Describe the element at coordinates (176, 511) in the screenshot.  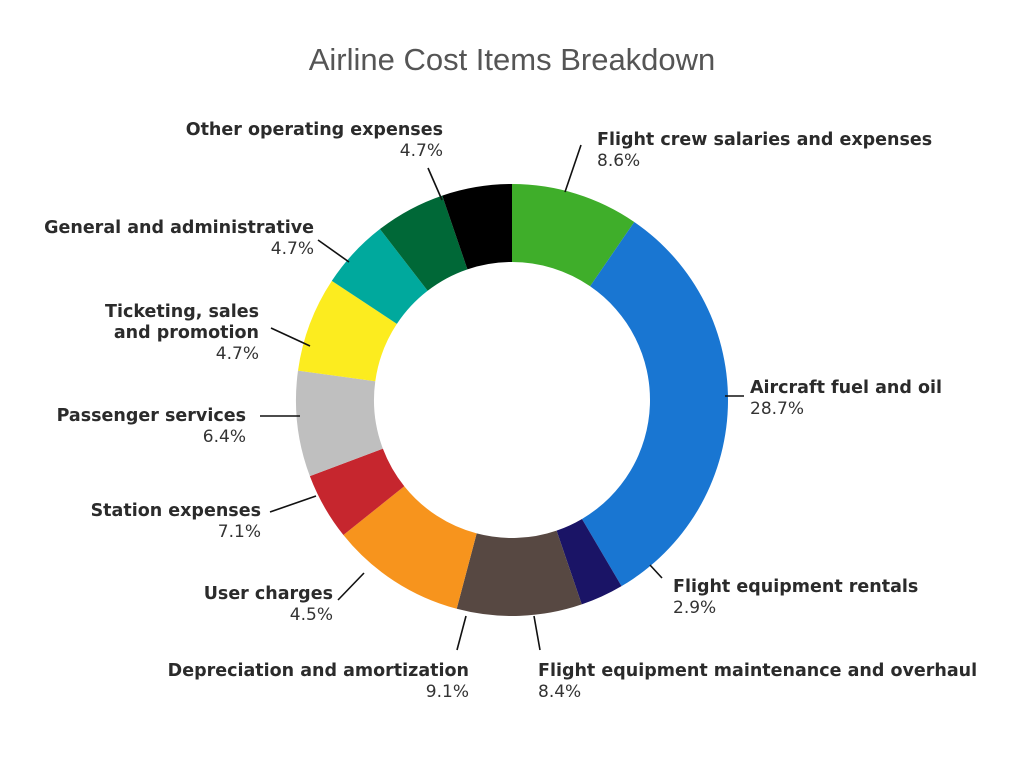
I see `label-station-expenses: Station expenses` at that location.